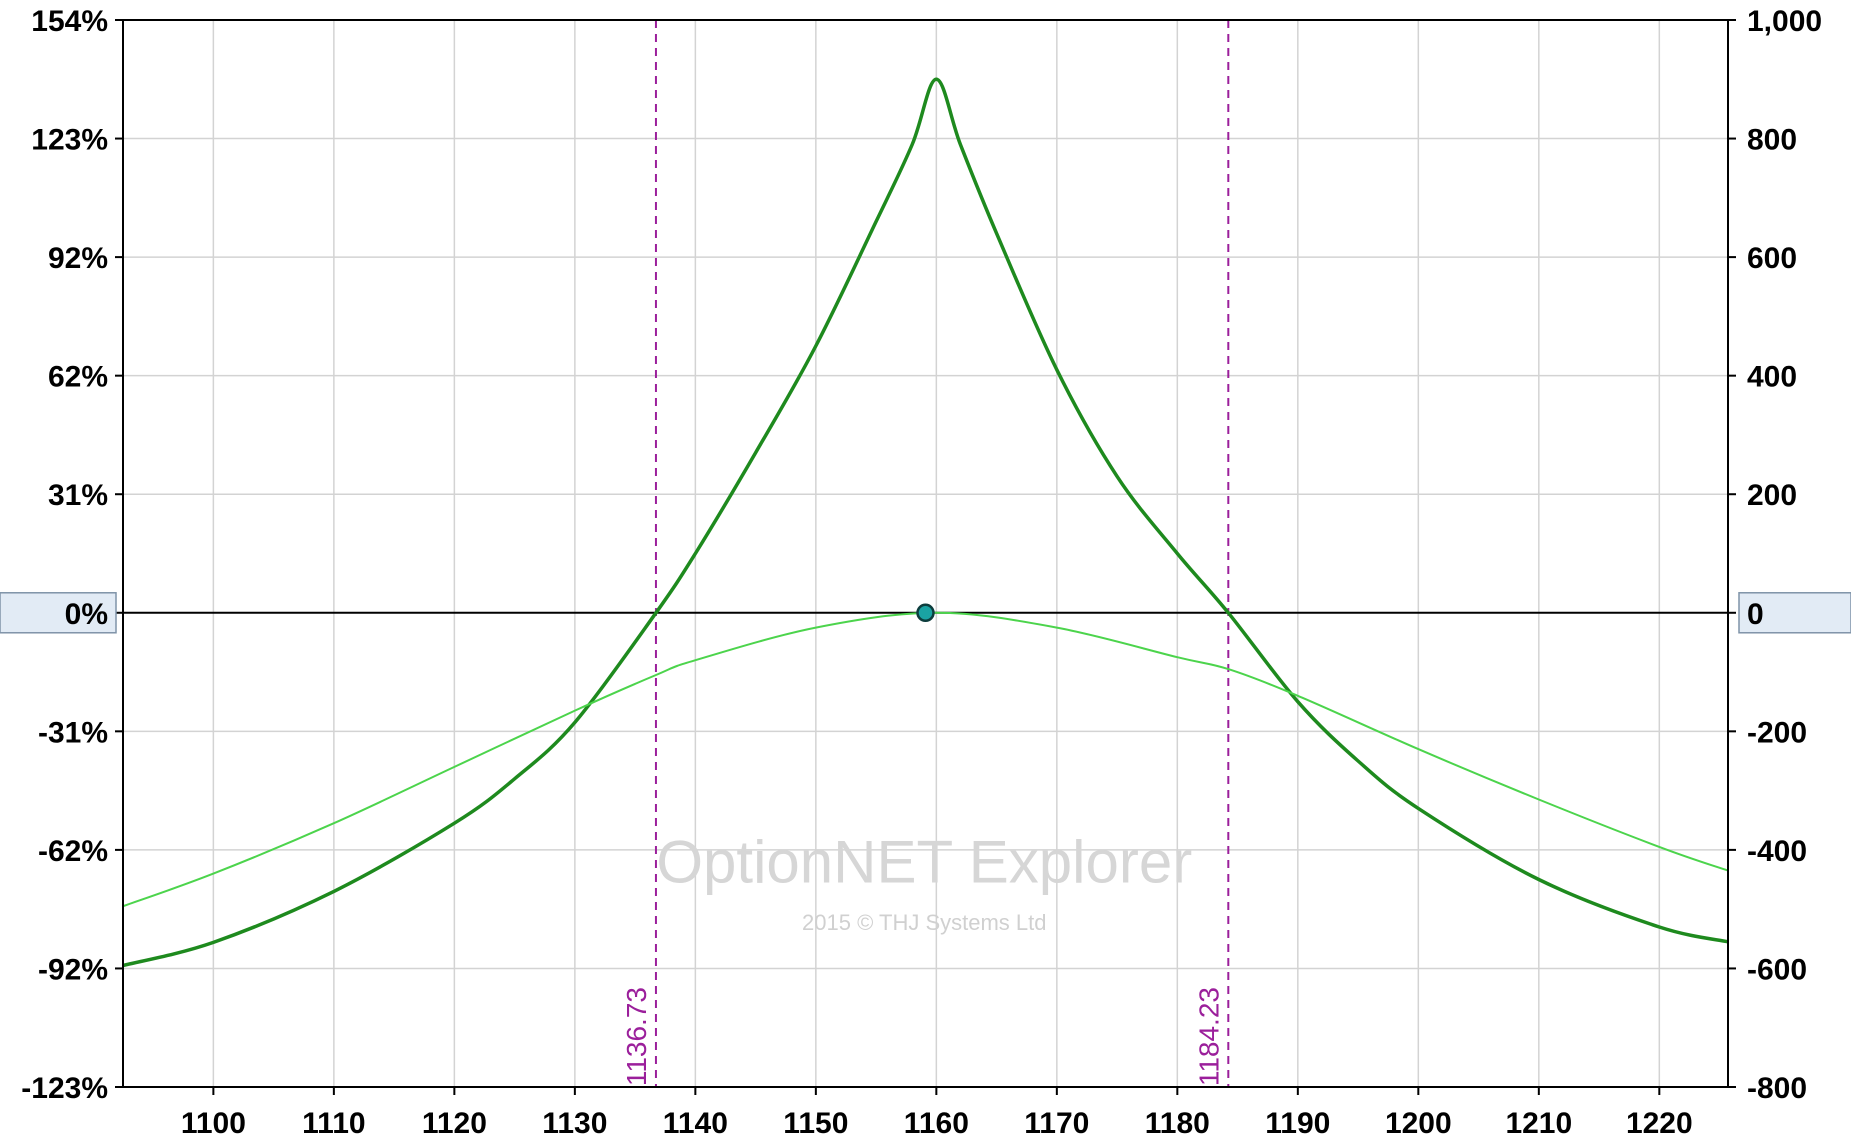  Describe the element at coordinates (1777, 732) in the screenshot. I see `y-right-tick-label: -200` at that location.